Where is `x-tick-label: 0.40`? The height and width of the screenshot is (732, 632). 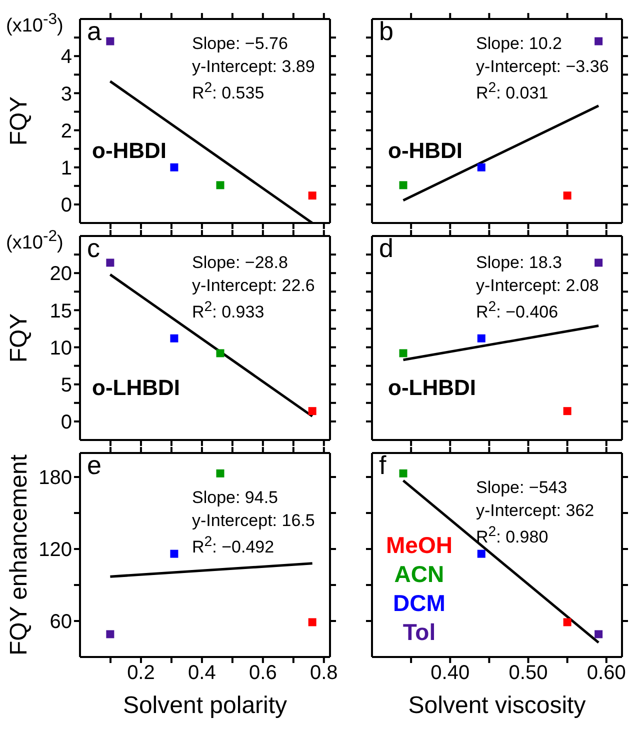 x-tick-label: 0.40 is located at coordinates (450, 673).